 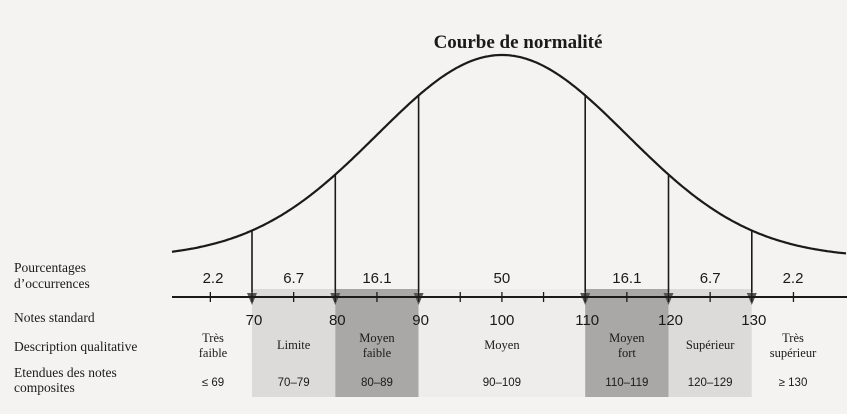 I want to click on qual-label-5-0: Supérieur, so click(x=710, y=345).